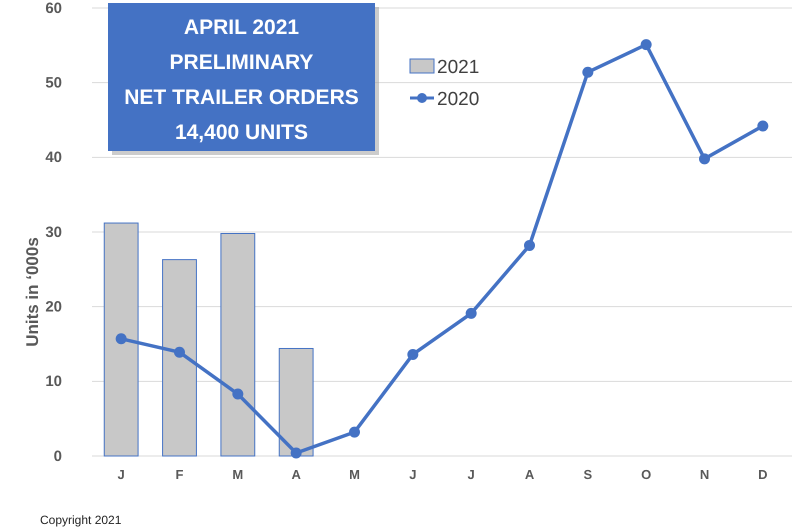 This screenshot has width=800, height=532. Describe the element at coordinates (646, 474) in the screenshot. I see `x-tick-label: O` at that location.